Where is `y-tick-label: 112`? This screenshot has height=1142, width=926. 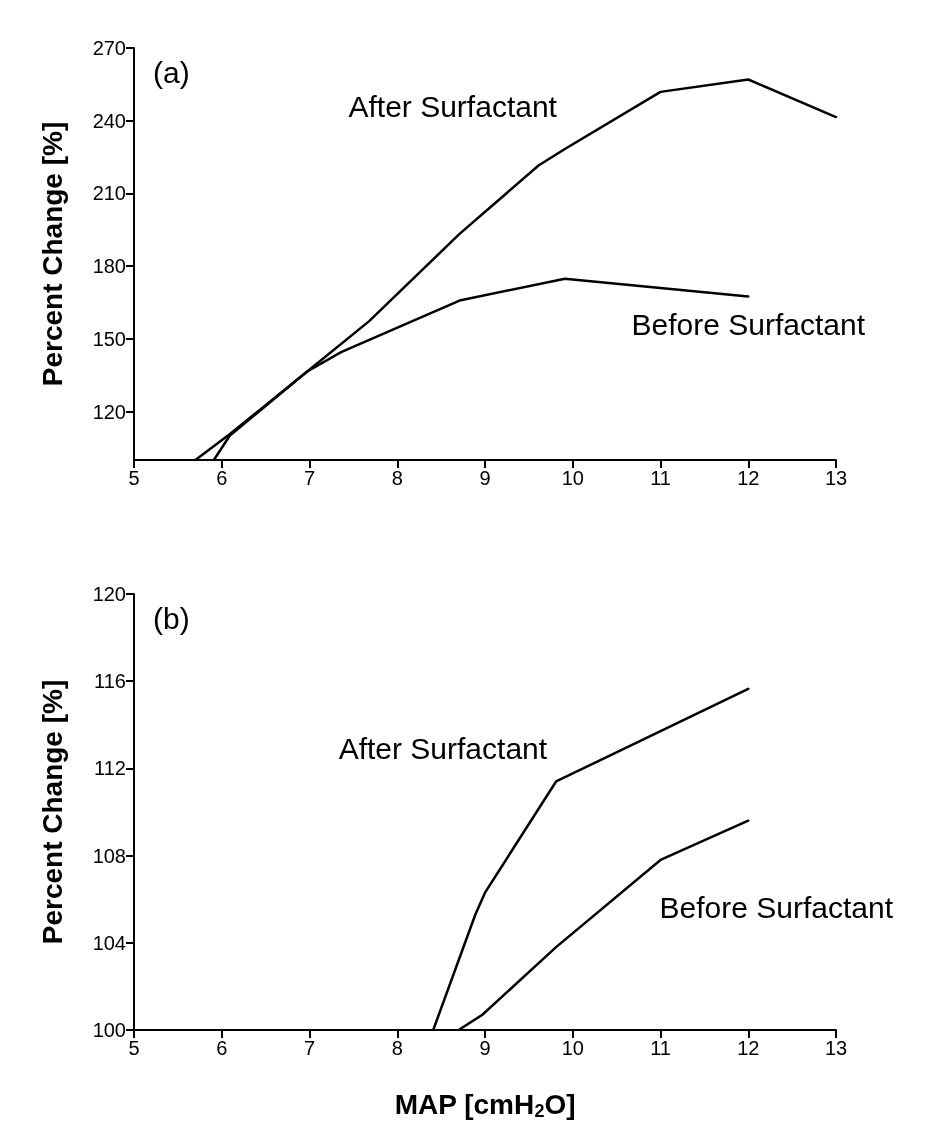 y-tick-label: 112 is located at coordinates (110, 768).